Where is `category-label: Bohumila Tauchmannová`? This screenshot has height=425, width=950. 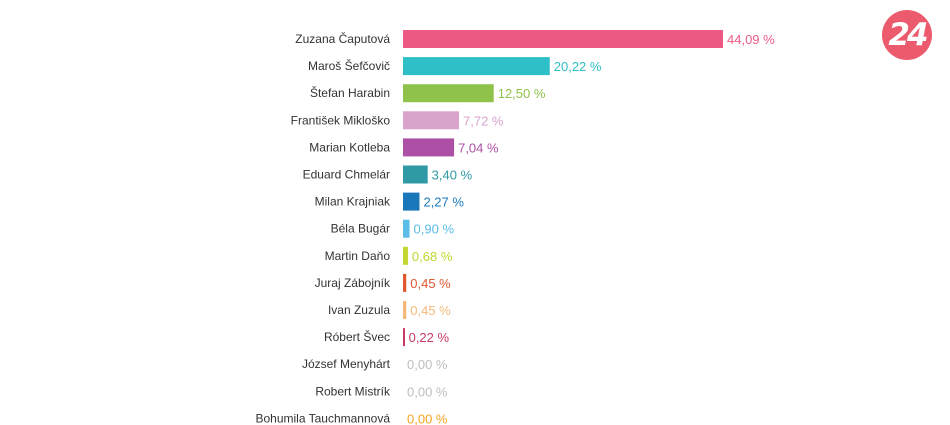 category-label: Bohumila Tauchmannová is located at coordinates (322, 418).